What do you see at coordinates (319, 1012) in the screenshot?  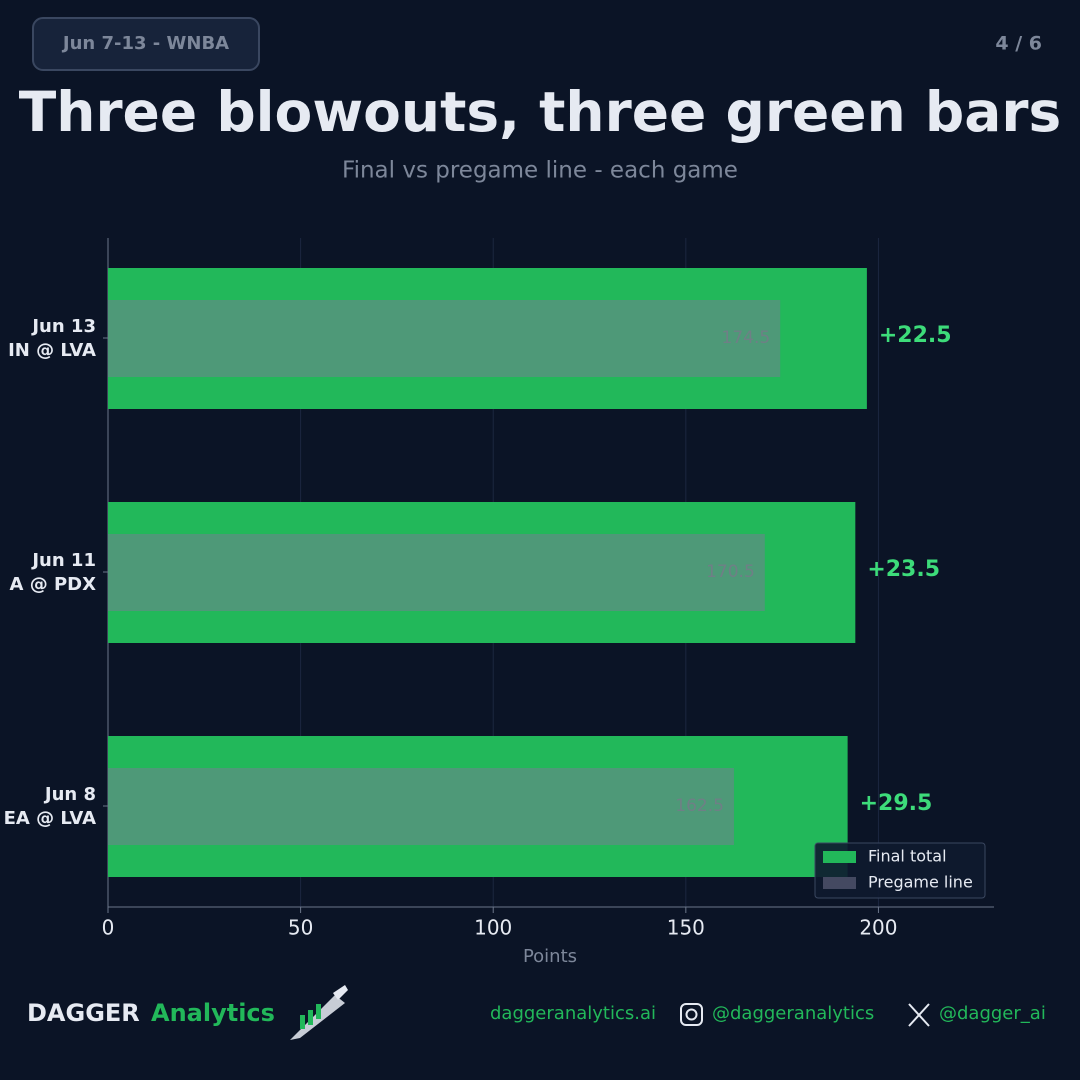 I see `logo-icon` at bounding box center [319, 1012].